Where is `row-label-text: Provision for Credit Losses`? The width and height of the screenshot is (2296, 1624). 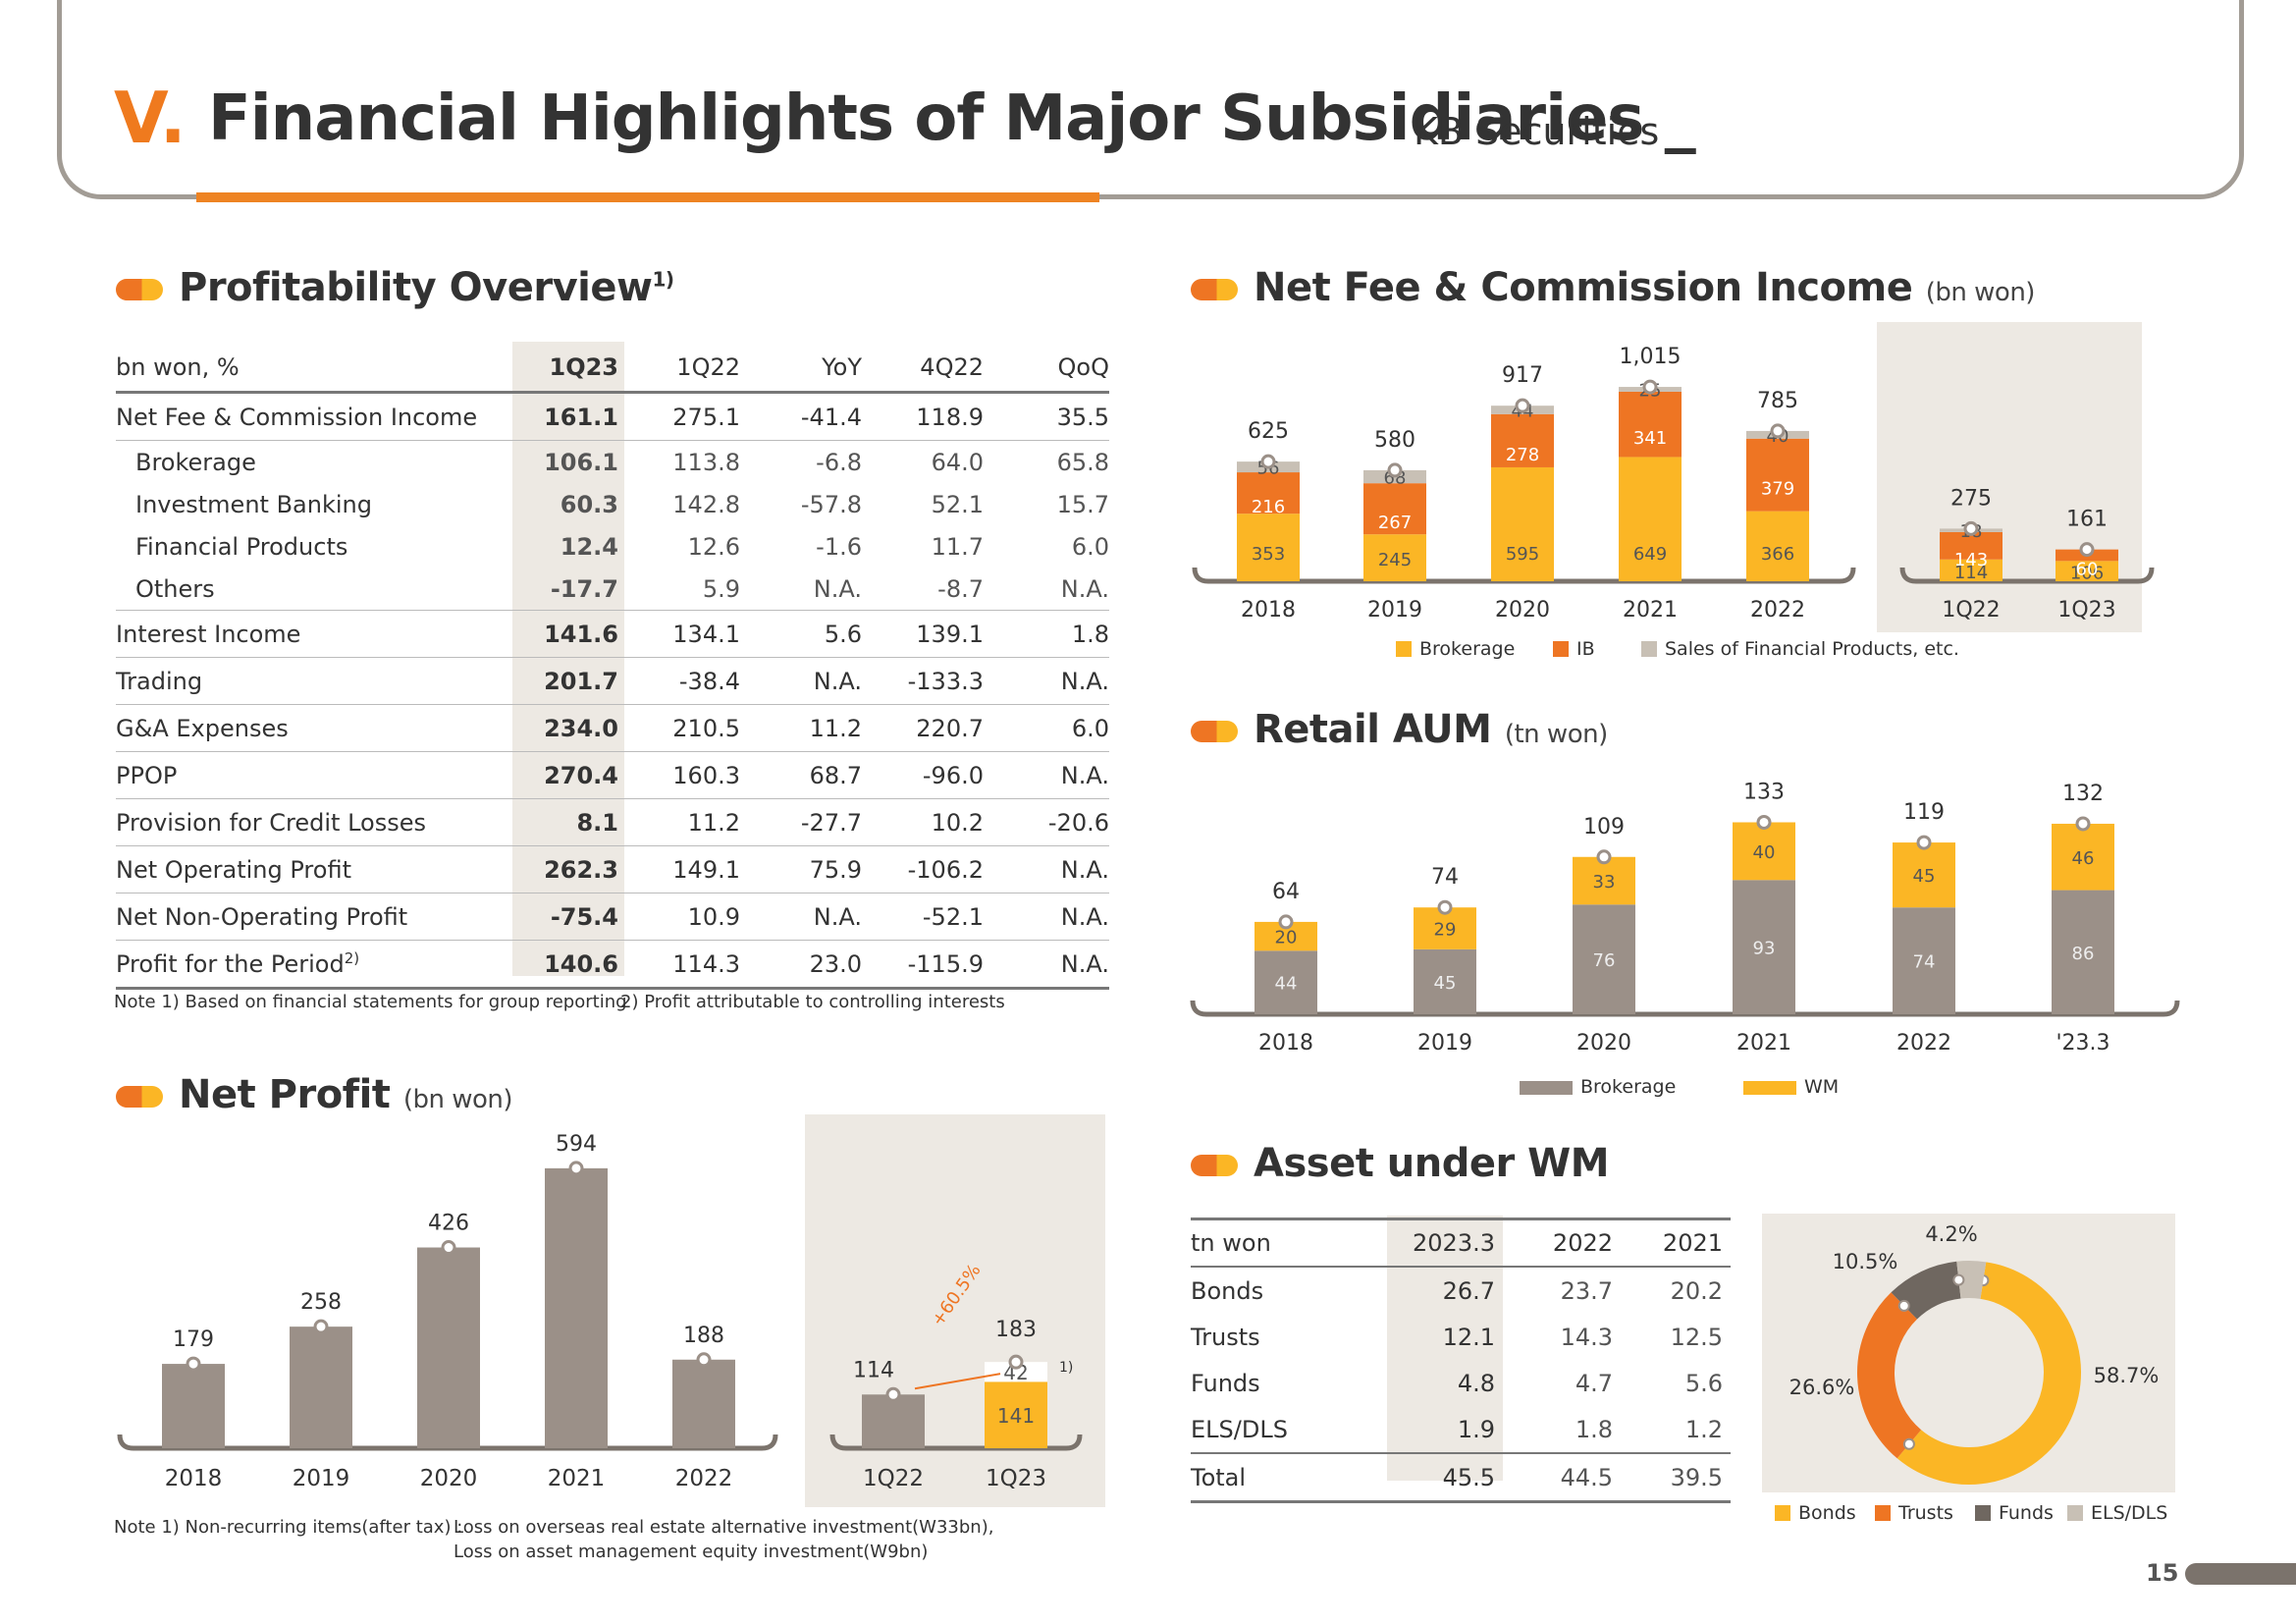
row-label-text: Provision for Credit Losses is located at coordinates (271, 822).